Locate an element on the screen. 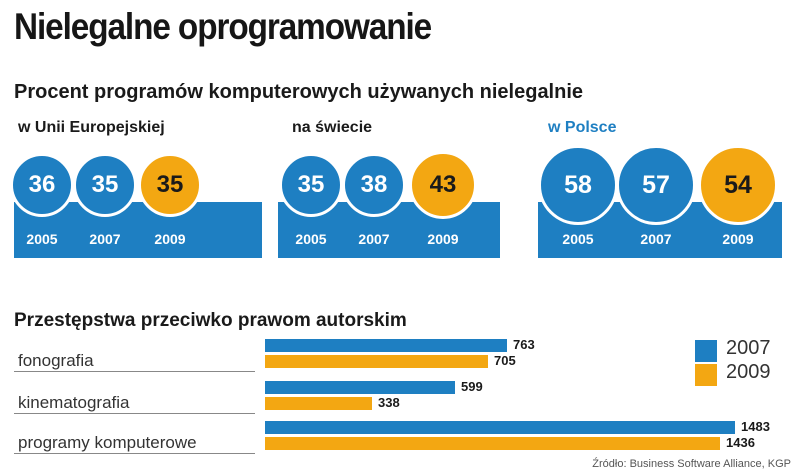  year-label-0-2009: 2009 is located at coordinates (170, 239).